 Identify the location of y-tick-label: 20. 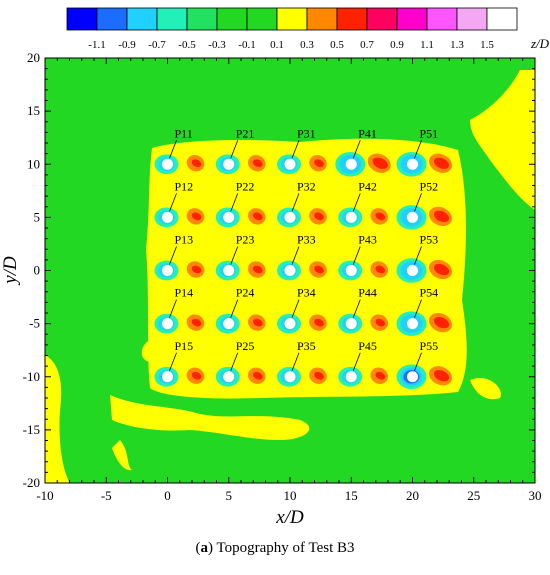
(33, 57).